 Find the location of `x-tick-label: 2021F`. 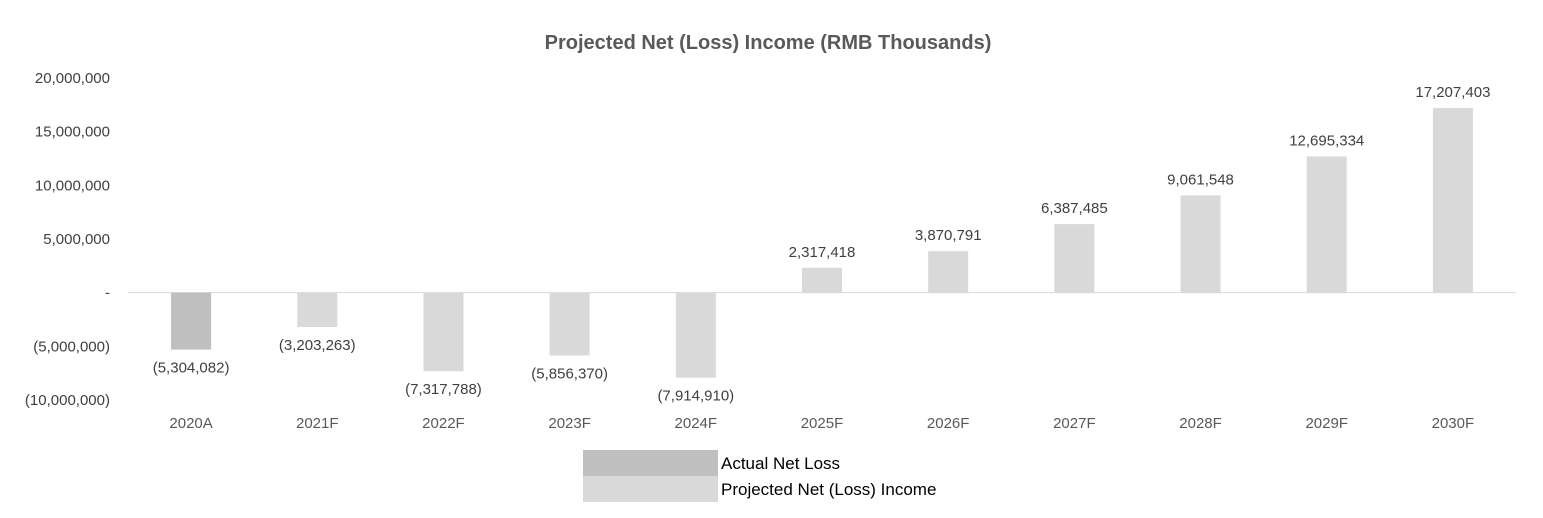

x-tick-label: 2021F is located at coordinates (317, 423).